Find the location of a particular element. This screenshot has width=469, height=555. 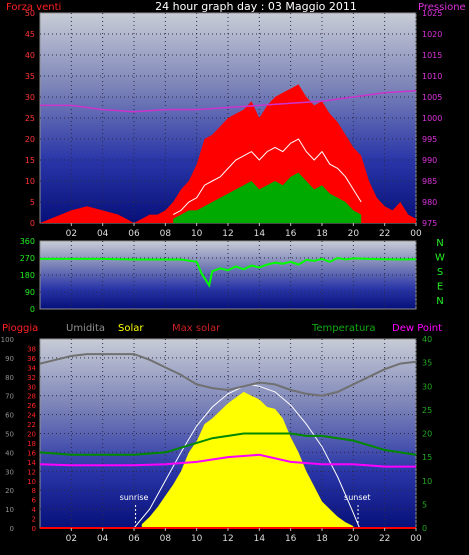

humidity-y-tick-label: 30 is located at coordinates (9, 472).